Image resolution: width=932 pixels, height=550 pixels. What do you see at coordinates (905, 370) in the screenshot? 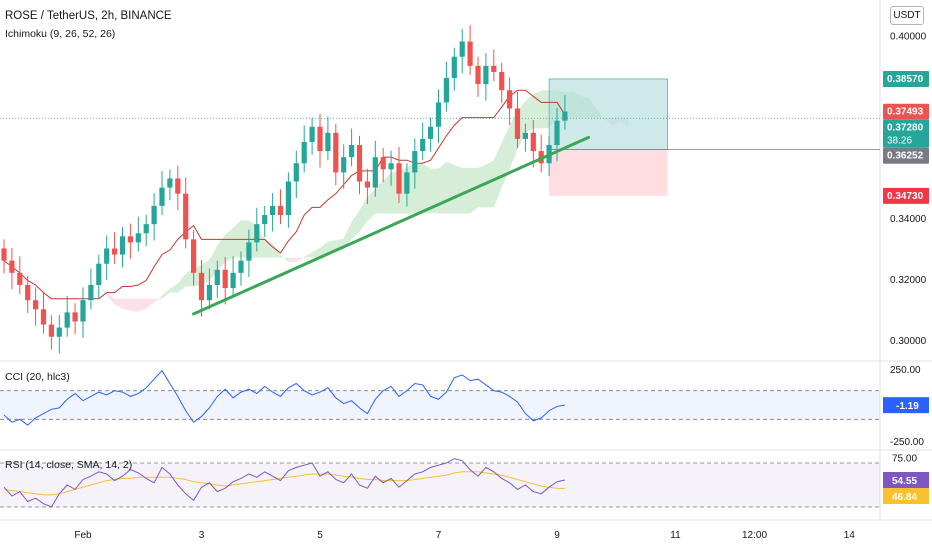
I see `cci-tick-label: 250.00` at bounding box center [905, 370].